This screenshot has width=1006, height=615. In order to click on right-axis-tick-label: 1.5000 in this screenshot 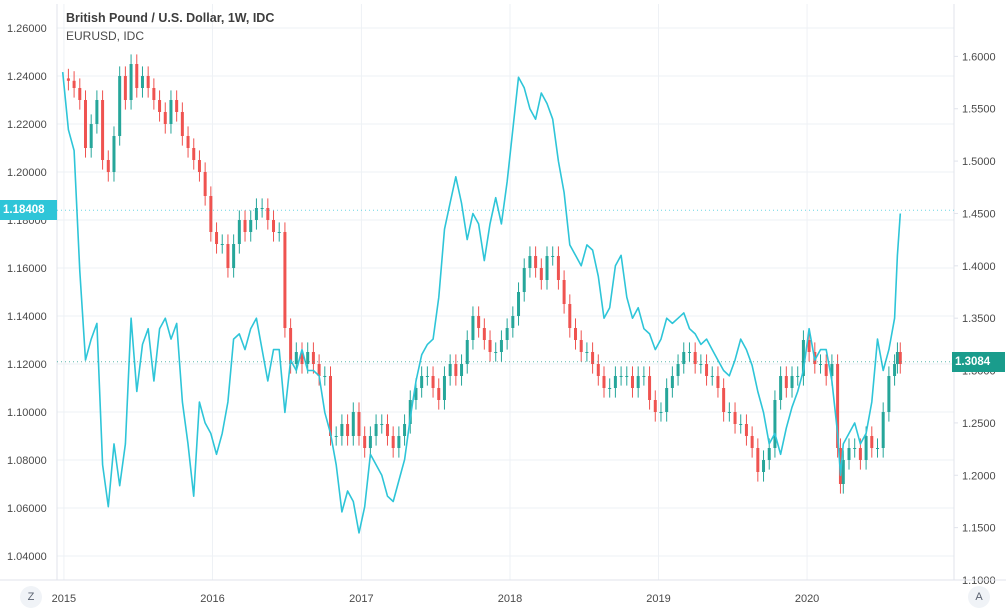, I will do `click(979, 162)`.